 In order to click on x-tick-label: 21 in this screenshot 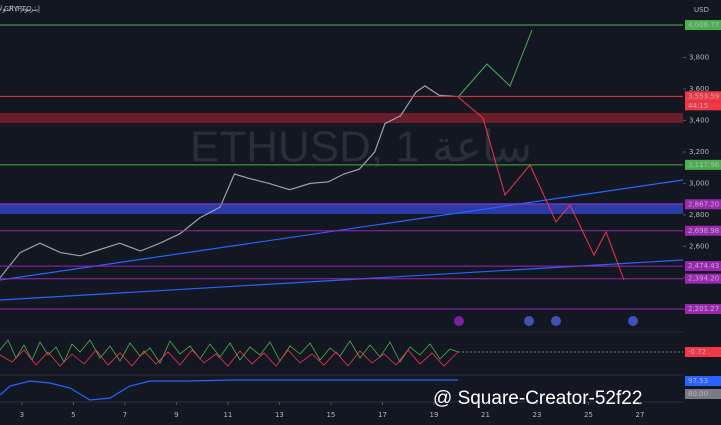, I will do `click(485, 415)`.